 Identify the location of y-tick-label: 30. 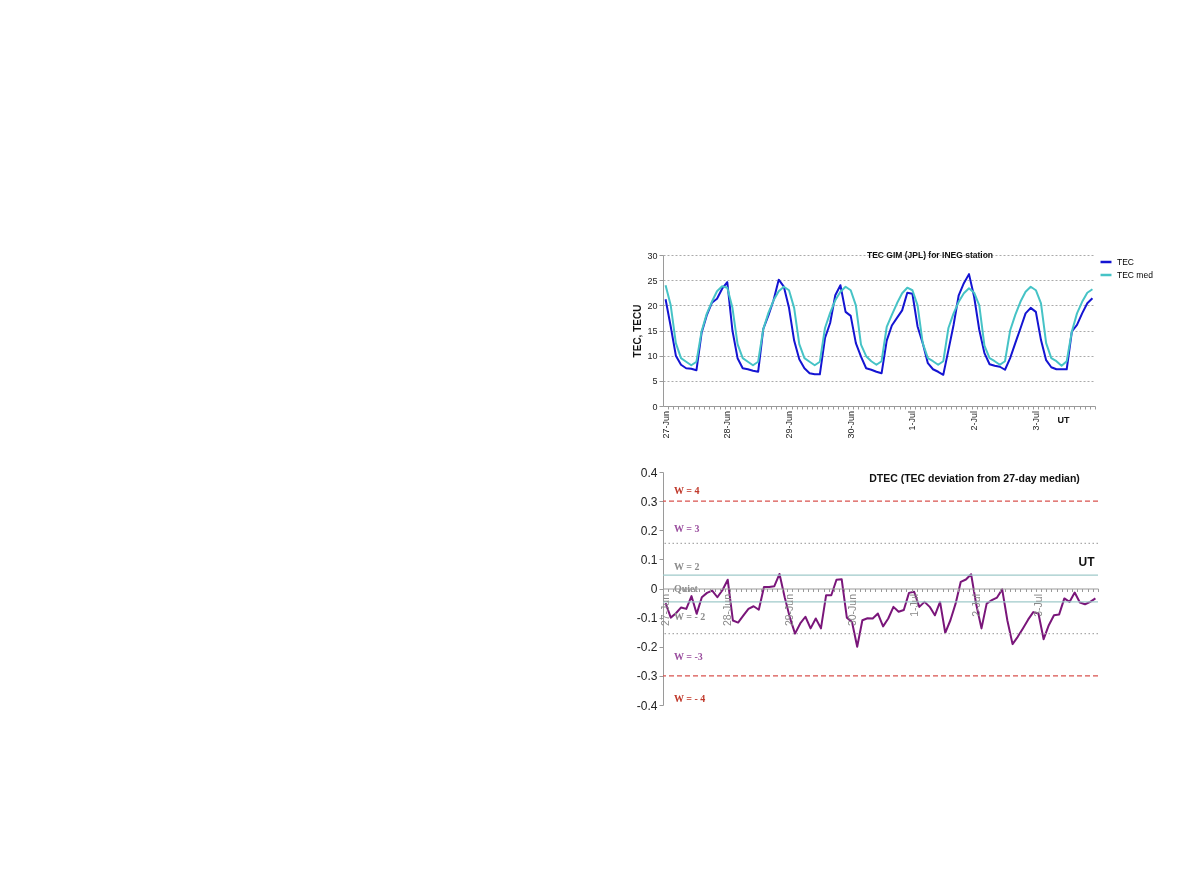
(652, 255).